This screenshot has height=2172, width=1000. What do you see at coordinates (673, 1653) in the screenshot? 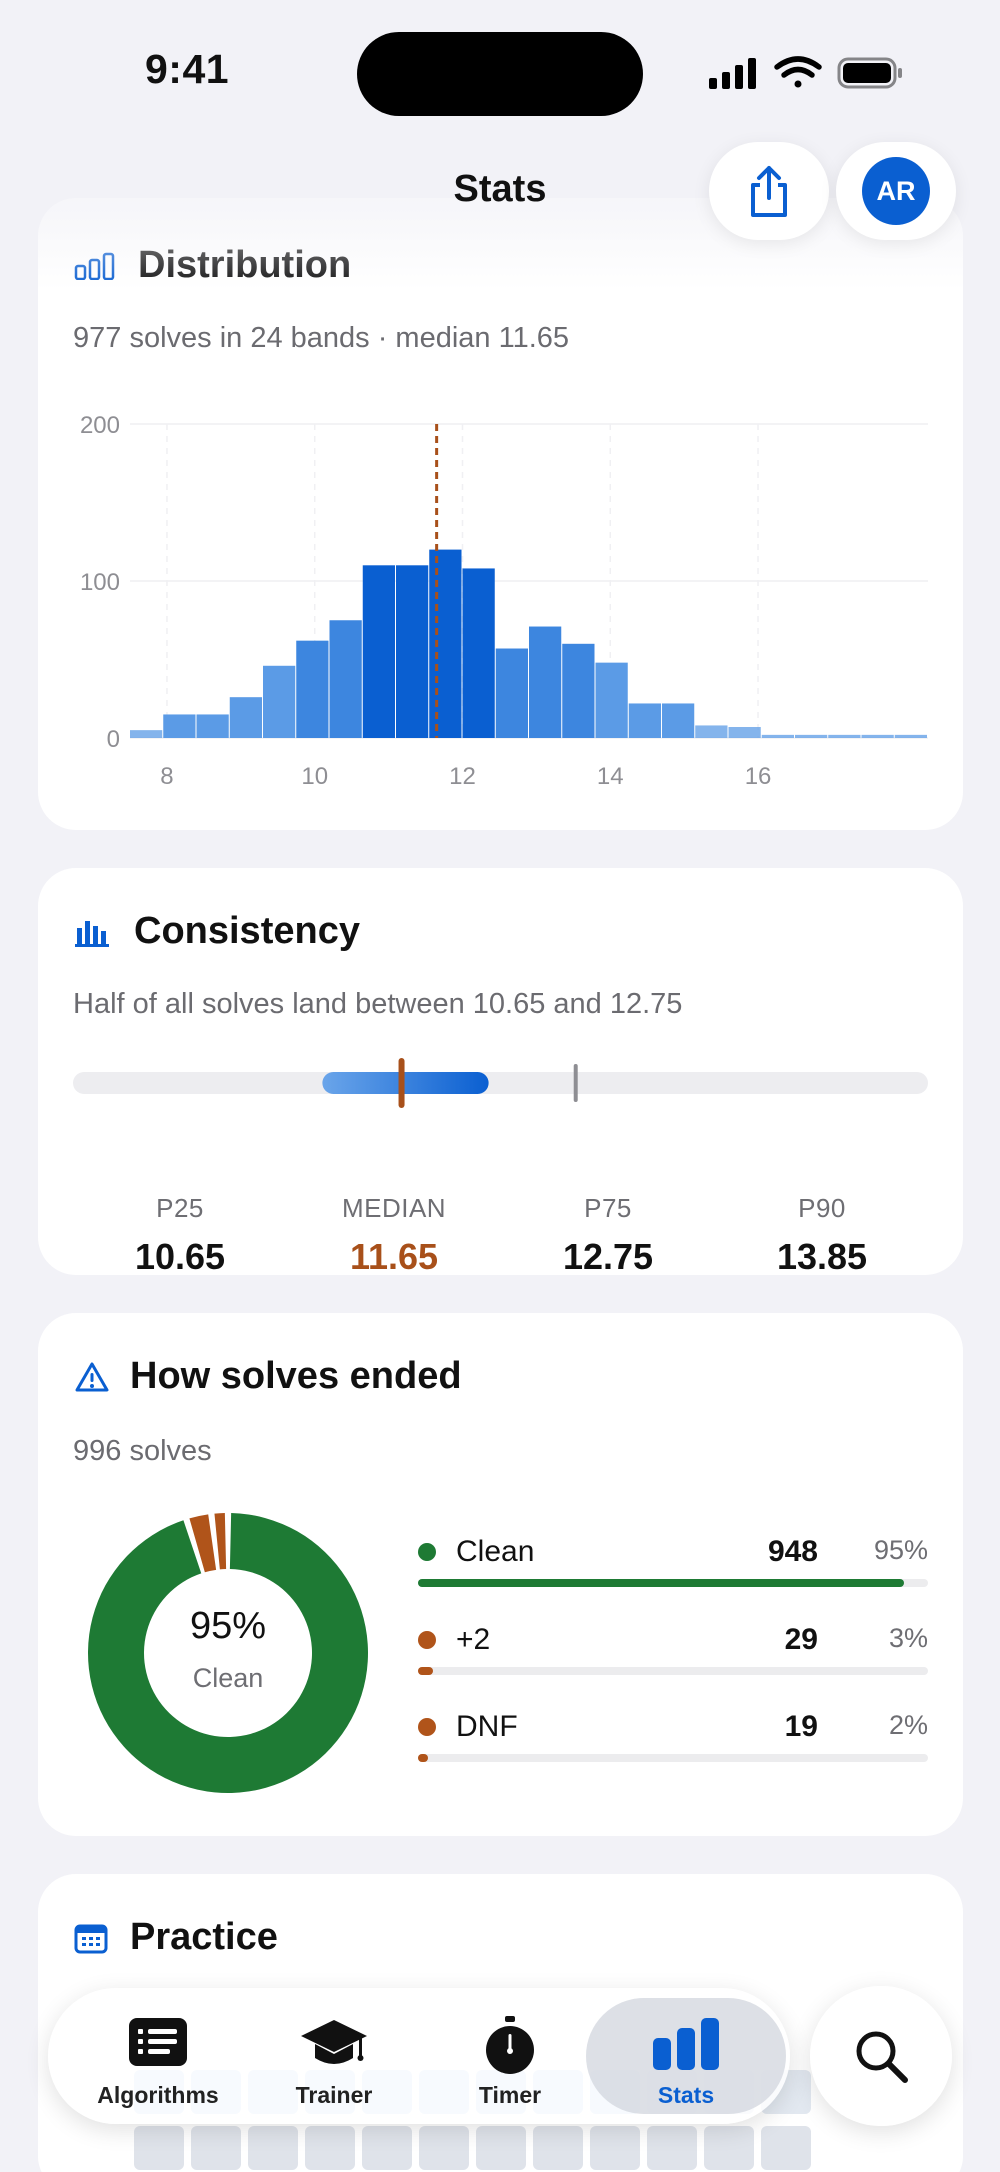
I see `legend-row-plus2: +2 29 3%` at bounding box center [673, 1653].